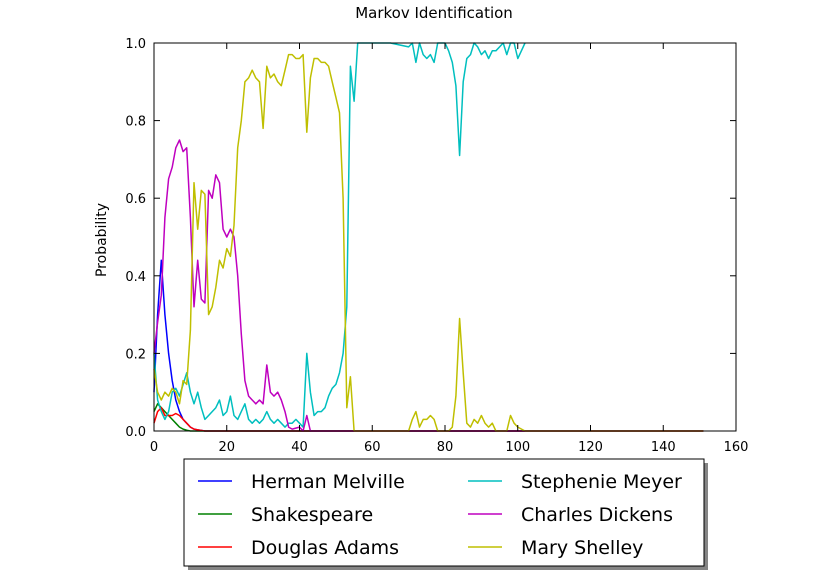 The height and width of the screenshot is (582, 839). Describe the element at coordinates (299, 447) in the screenshot. I see `x-tick-label: 40` at that location.